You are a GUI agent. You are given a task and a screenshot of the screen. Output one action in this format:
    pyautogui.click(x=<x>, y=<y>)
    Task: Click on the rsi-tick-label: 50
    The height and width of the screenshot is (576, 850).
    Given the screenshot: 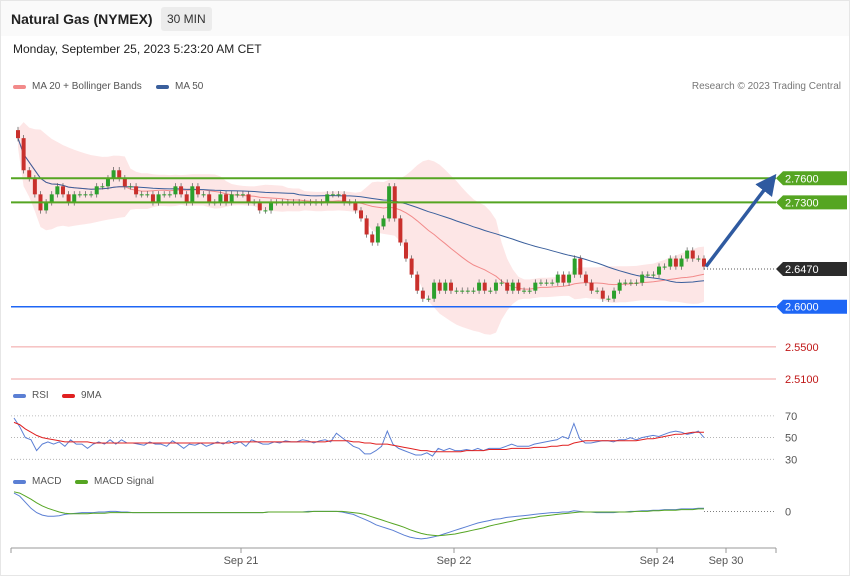 What is the action you would take?
    pyautogui.click(x=791, y=439)
    